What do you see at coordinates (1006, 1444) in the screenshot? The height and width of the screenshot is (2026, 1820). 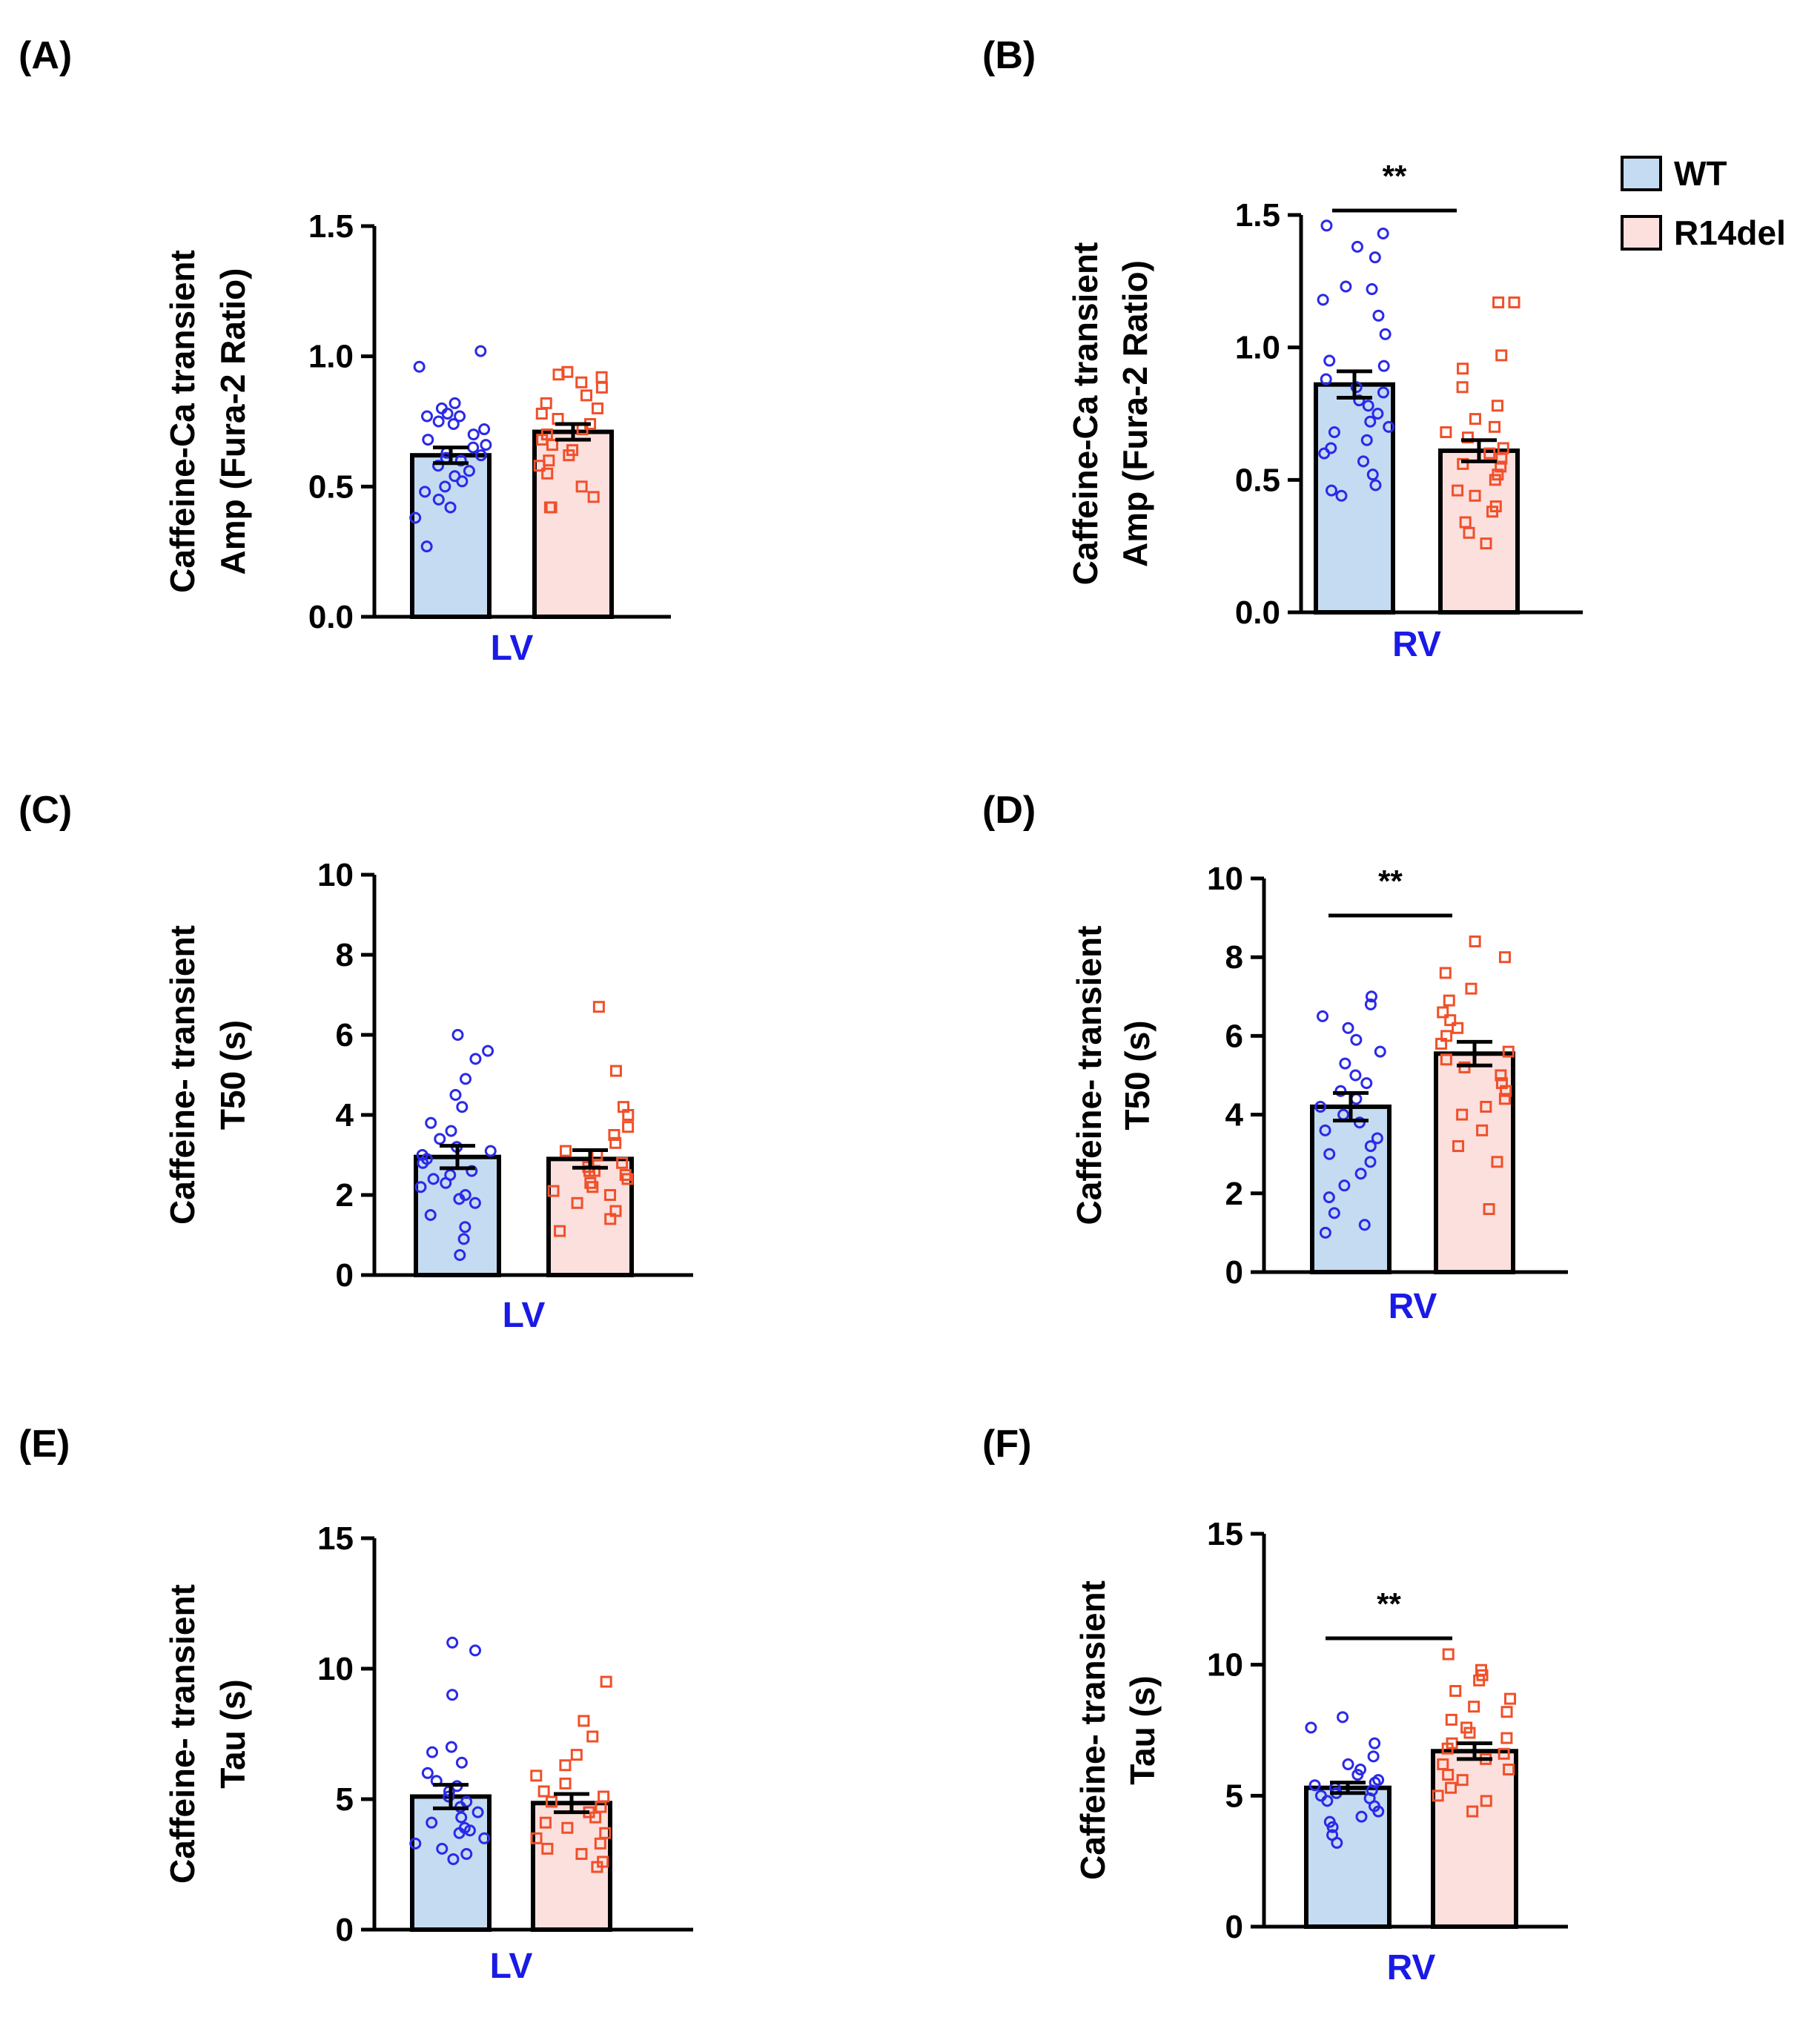 I see `panel-letter: (F)` at bounding box center [1006, 1444].